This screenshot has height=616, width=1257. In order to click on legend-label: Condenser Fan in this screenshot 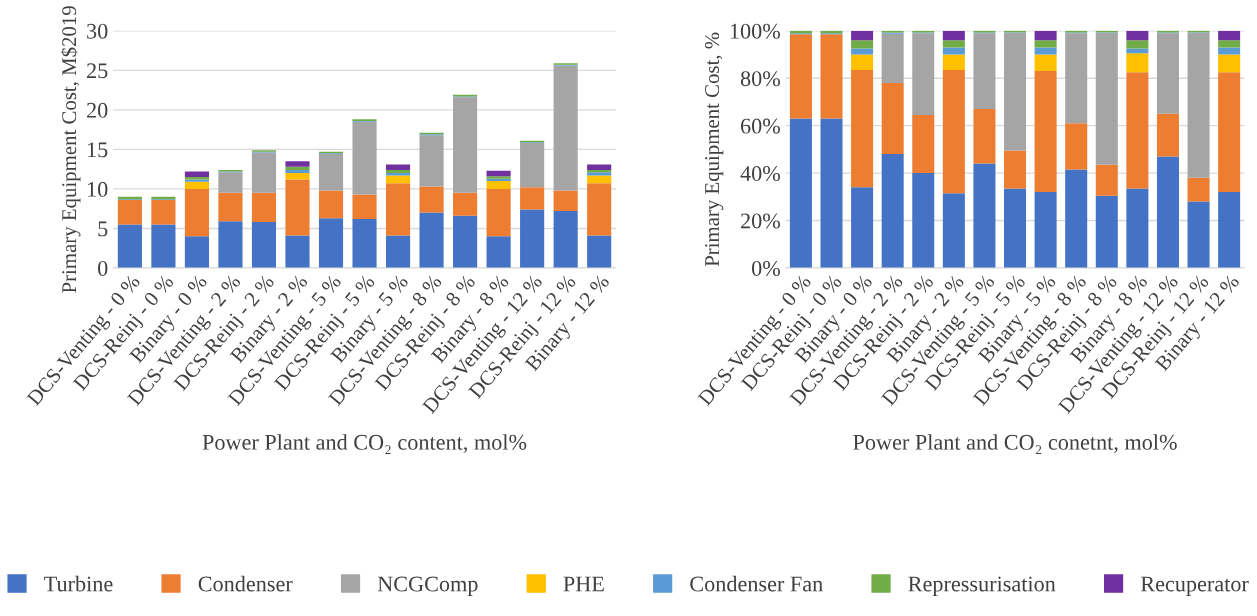, I will do `click(756, 583)`.